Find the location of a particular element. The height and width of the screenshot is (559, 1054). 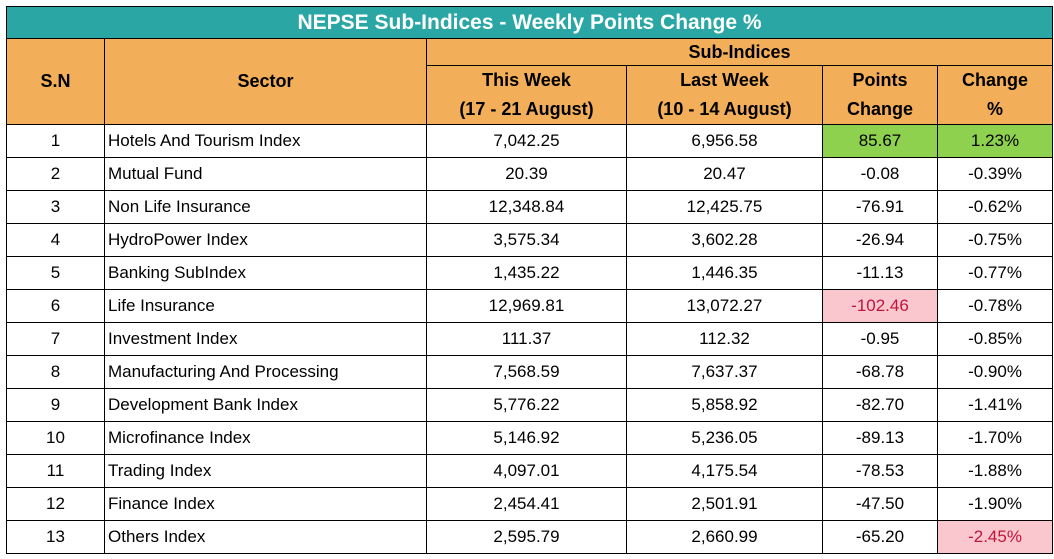

cell-points-change: -65.20 is located at coordinates (880, 537).